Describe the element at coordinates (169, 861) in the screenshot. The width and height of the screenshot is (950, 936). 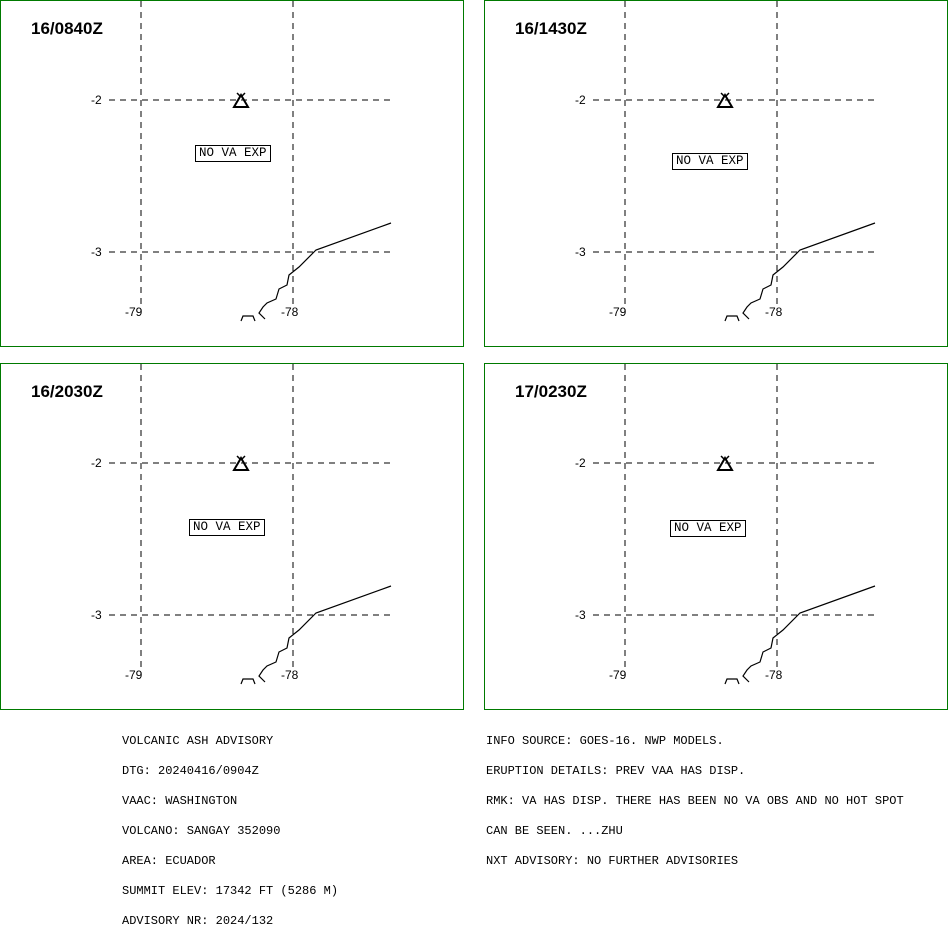
I see `advisory-area: AREA: ECUADOR` at that location.